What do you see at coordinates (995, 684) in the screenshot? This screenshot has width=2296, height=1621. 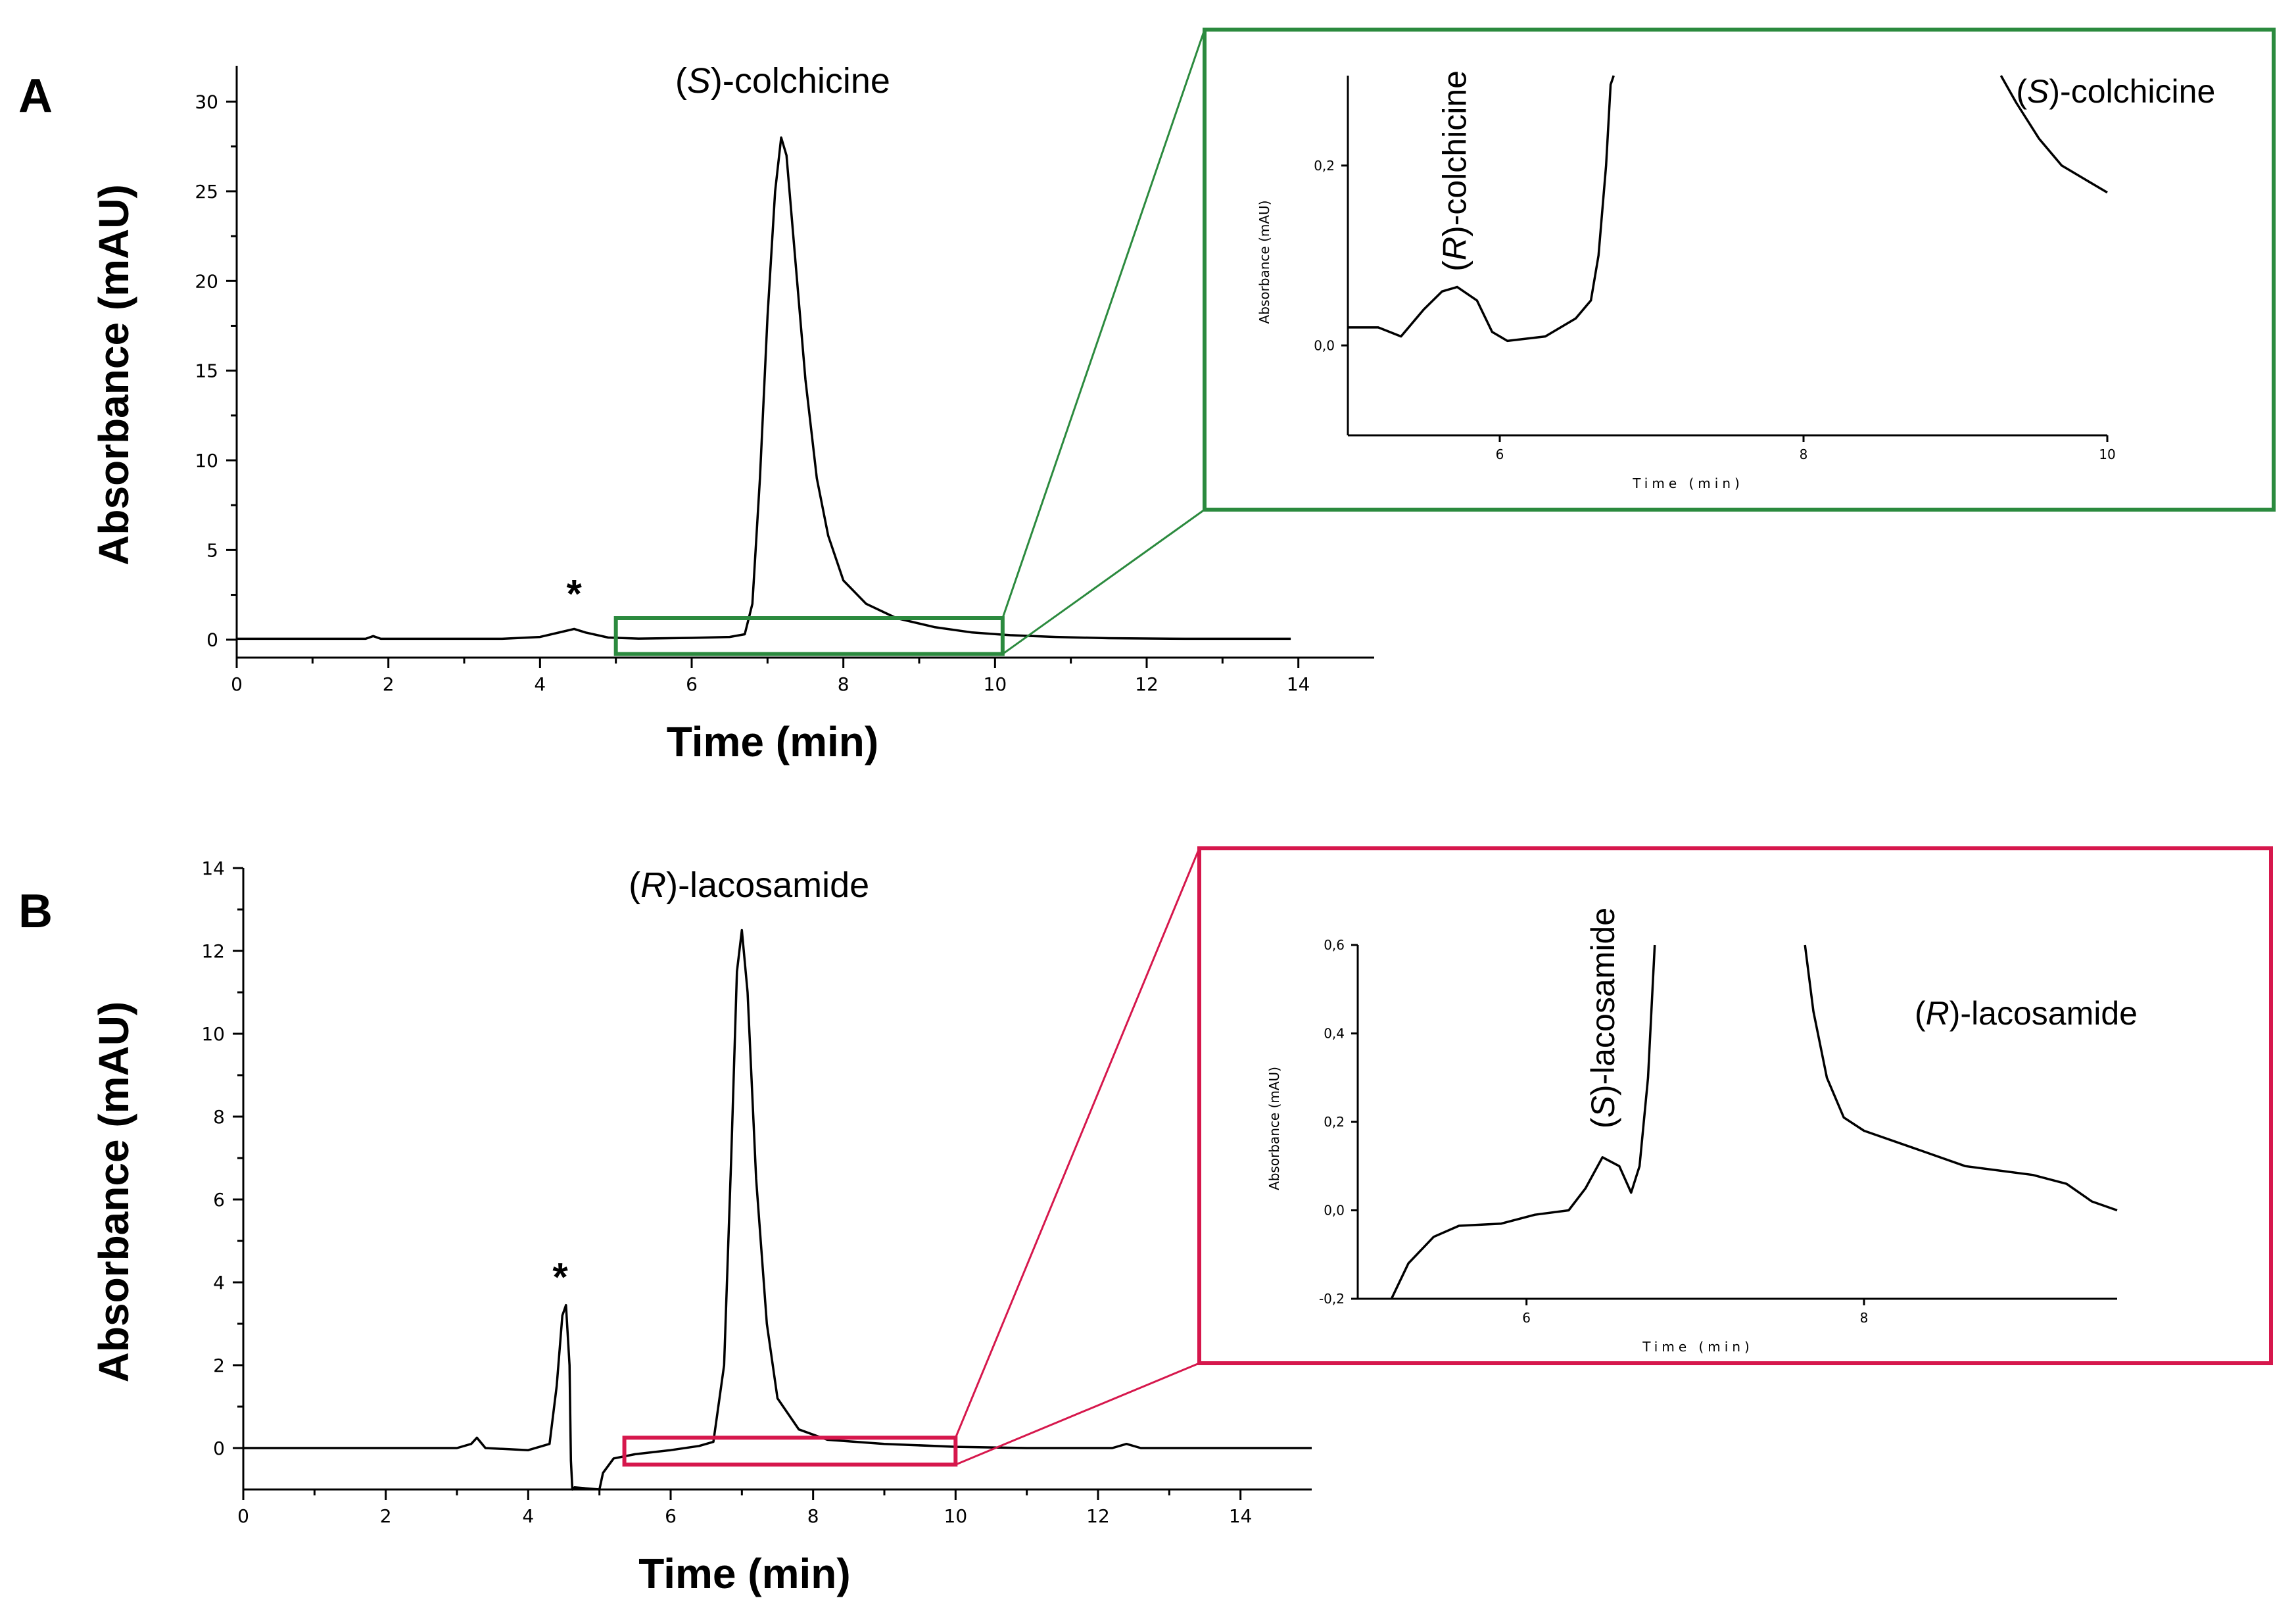 I see `chart-a-x-tick-label: 10` at bounding box center [995, 684].